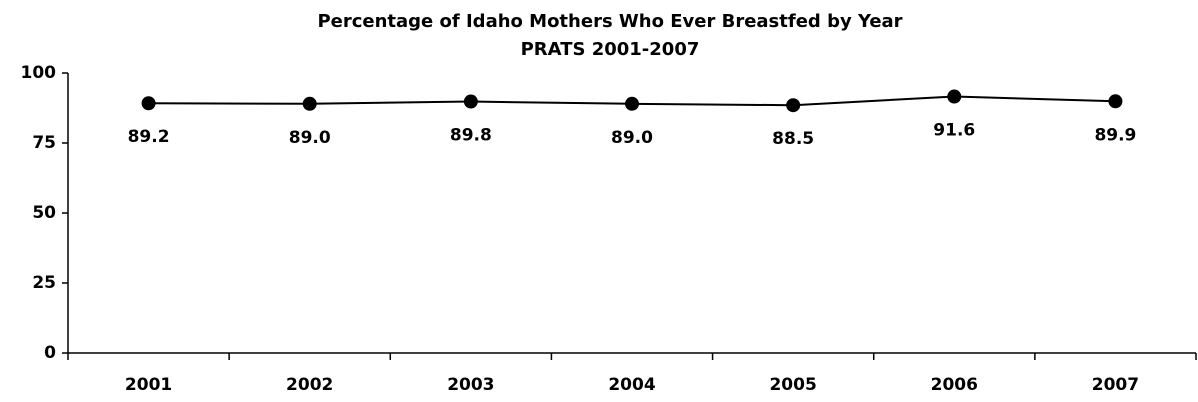 The width and height of the screenshot is (1198, 402). What do you see at coordinates (39, 73) in the screenshot?
I see `y-tick-label: 100` at bounding box center [39, 73].